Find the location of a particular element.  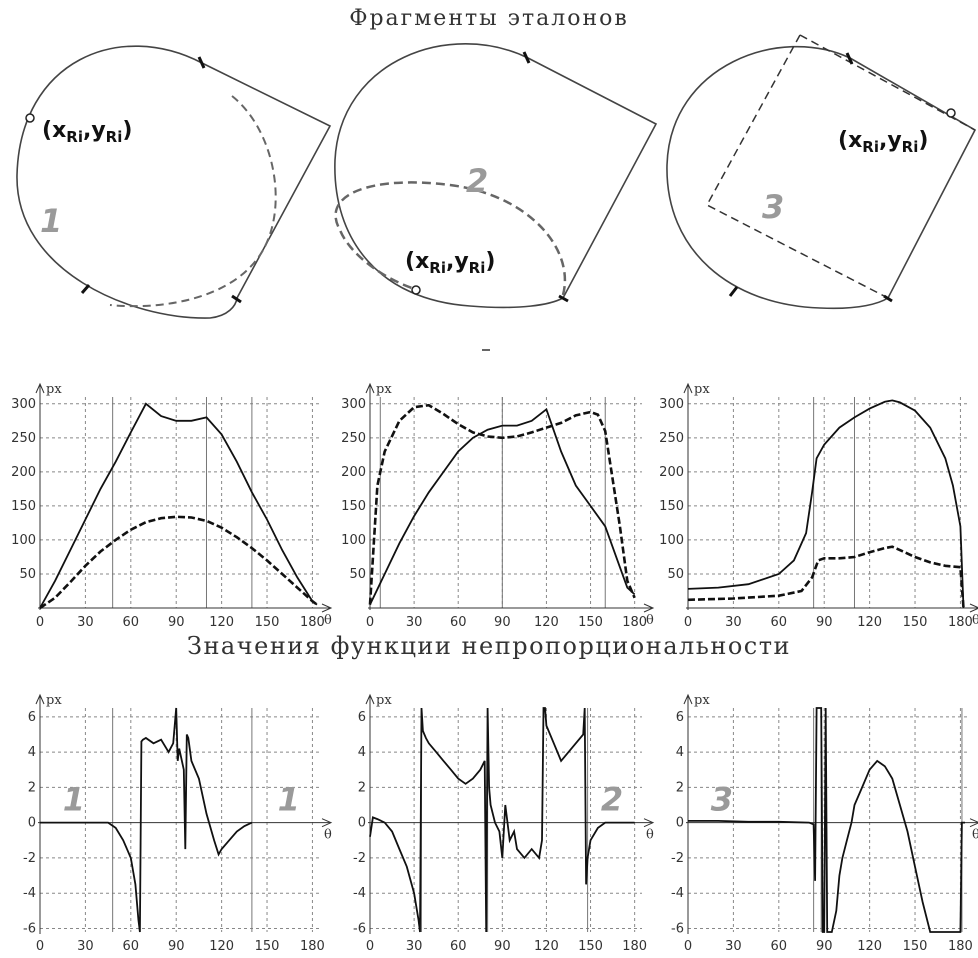

y-tick-label: 150 is located at coordinates (23, 506).